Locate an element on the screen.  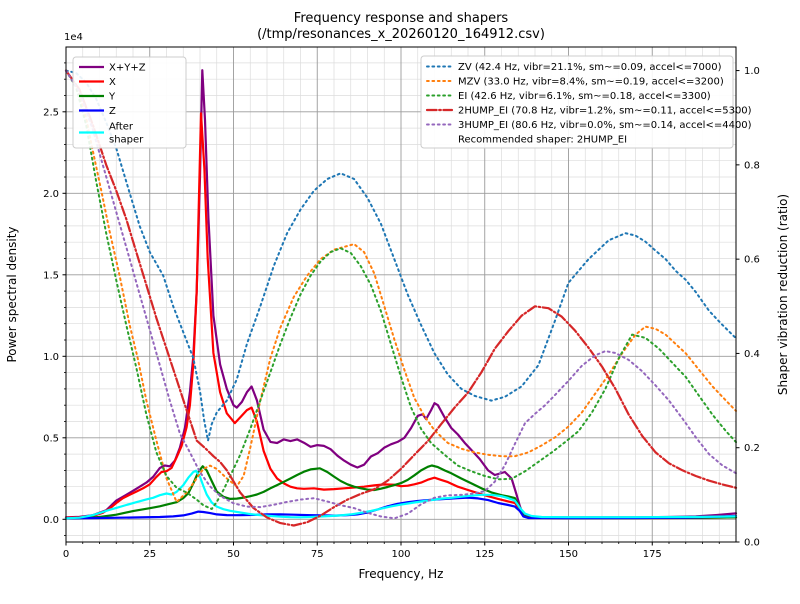
x-tick-label: 100 is located at coordinates (400, 554).